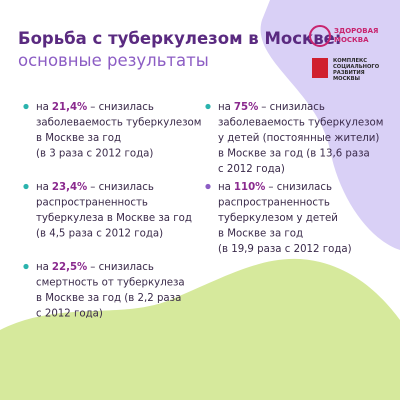 This screenshot has width=400, height=400. Describe the element at coordinates (346, 79) in the screenshot. I see `logo-text: МОСКВЫ` at that location.